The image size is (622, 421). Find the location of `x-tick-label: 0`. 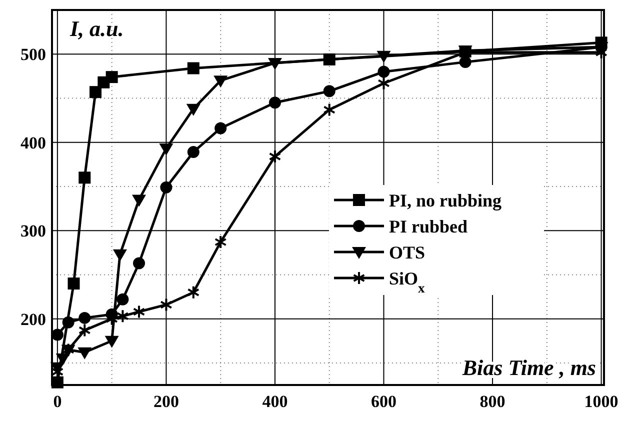

x-tick-label: 0 is located at coordinates (57, 401).